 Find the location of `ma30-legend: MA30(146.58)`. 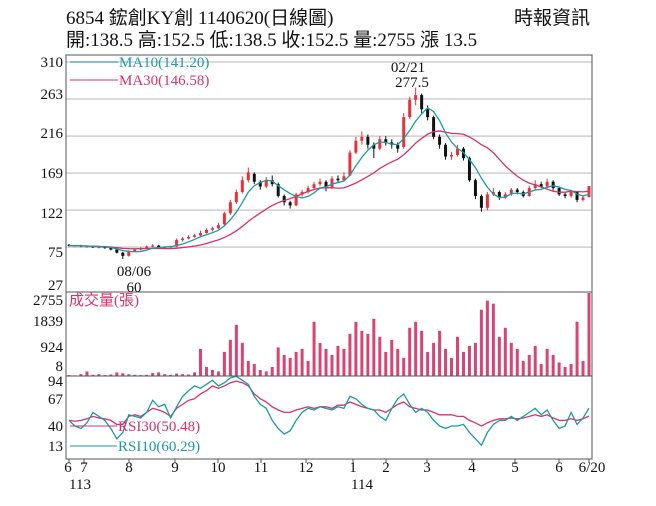

ma30-legend: MA30(146.58) is located at coordinates (164, 81).